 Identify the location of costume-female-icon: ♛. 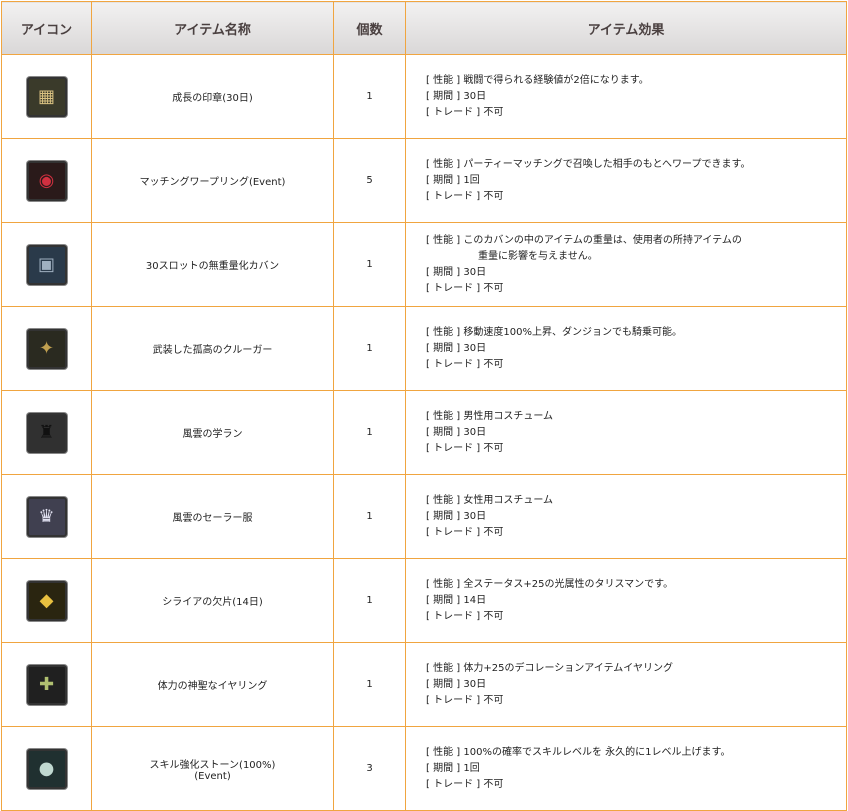
(46, 516).